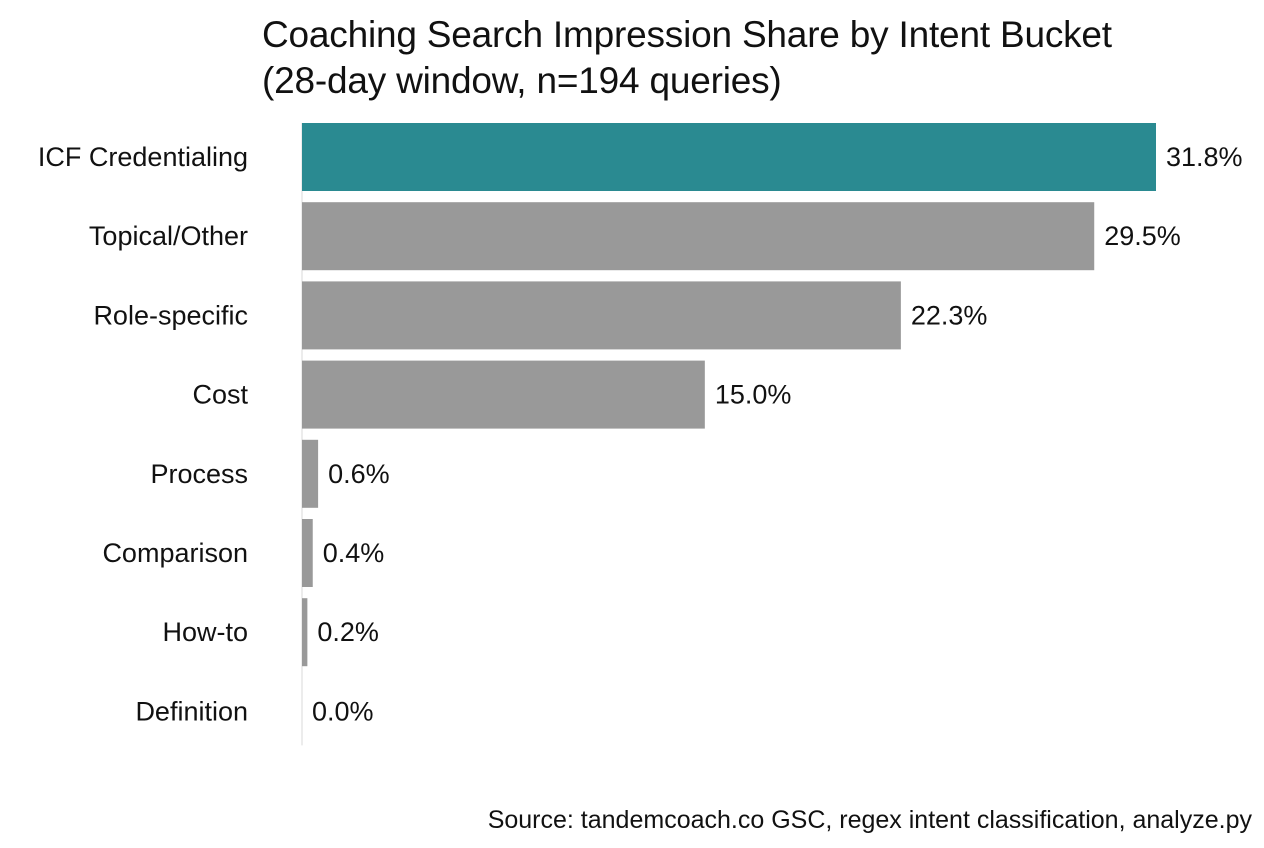 The image size is (1264, 848). Describe the element at coordinates (168, 236) in the screenshot. I see `category-label-topical-other: Topical/Other` at that location.